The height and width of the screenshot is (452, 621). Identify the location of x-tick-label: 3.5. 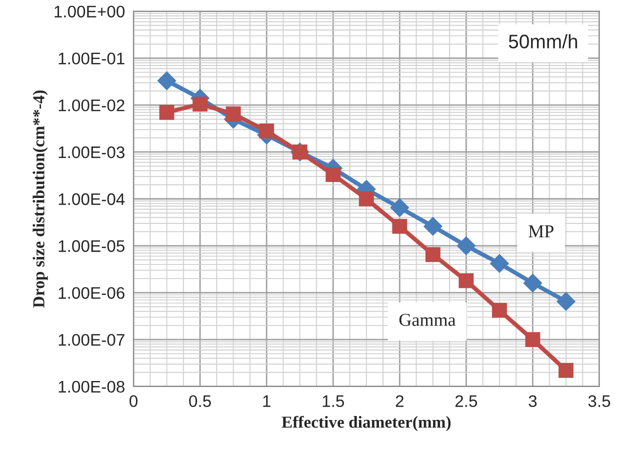
(599, 401).